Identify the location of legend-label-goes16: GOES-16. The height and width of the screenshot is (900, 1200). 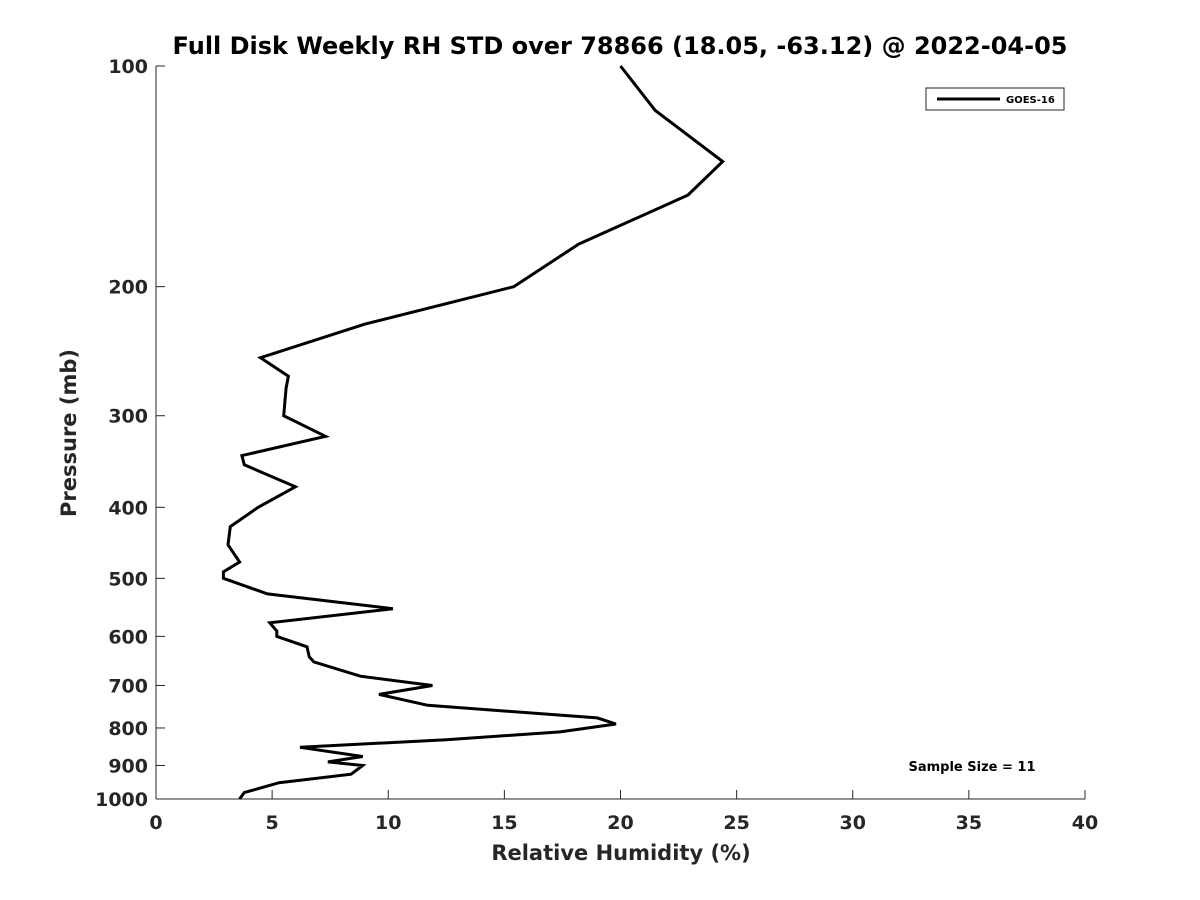
(1030, 100).